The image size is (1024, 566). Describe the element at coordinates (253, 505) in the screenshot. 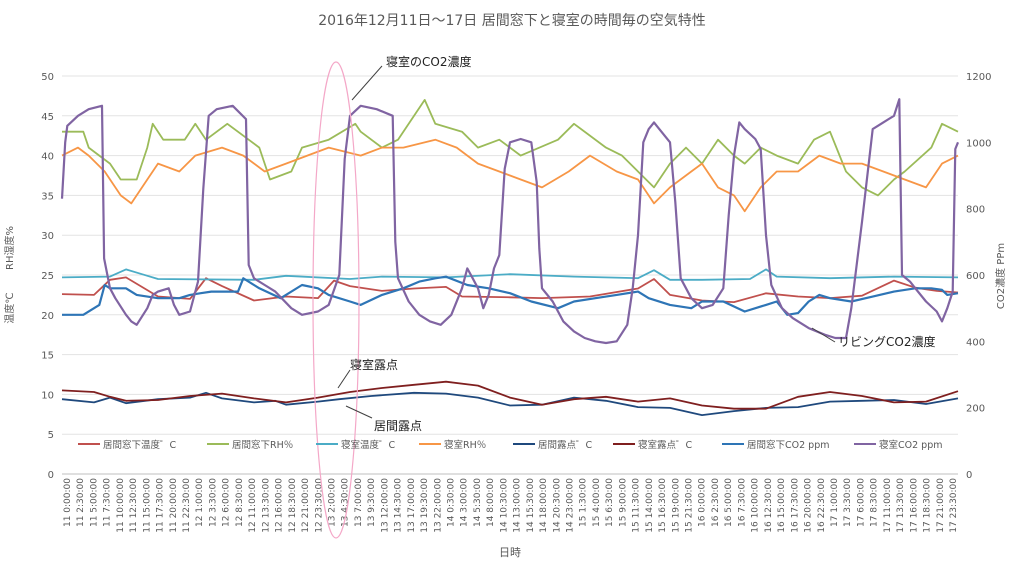

I see `x-tick-label: 12 11:00:00` at that location.